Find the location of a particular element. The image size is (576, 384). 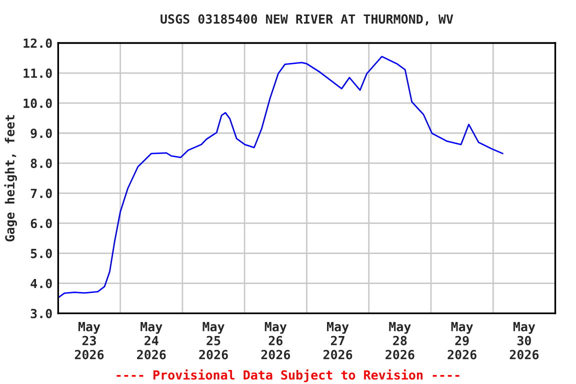

y-tick-label: 4.0 is located at coordinates (41, 283).